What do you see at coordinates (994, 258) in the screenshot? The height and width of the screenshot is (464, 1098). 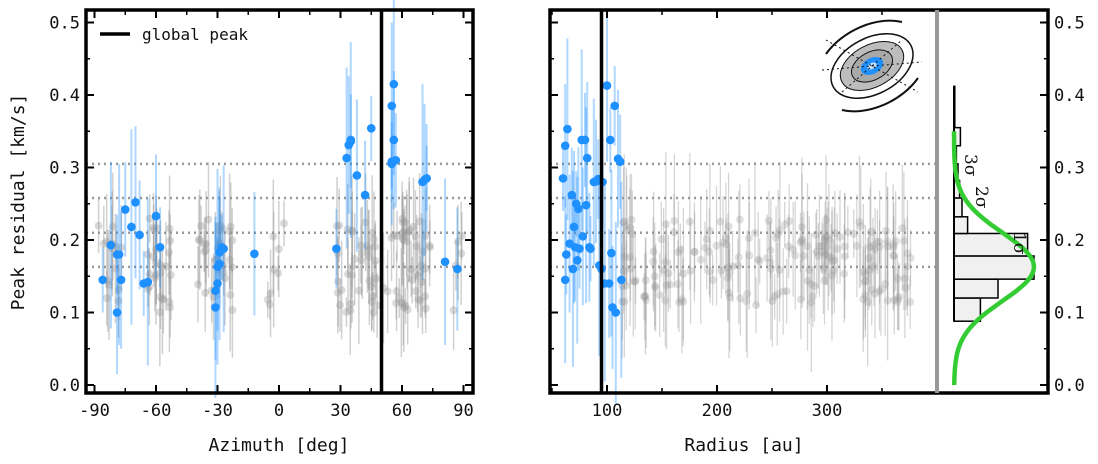 I see `gaussian-fit-curve` at bounding box center [994, 258].